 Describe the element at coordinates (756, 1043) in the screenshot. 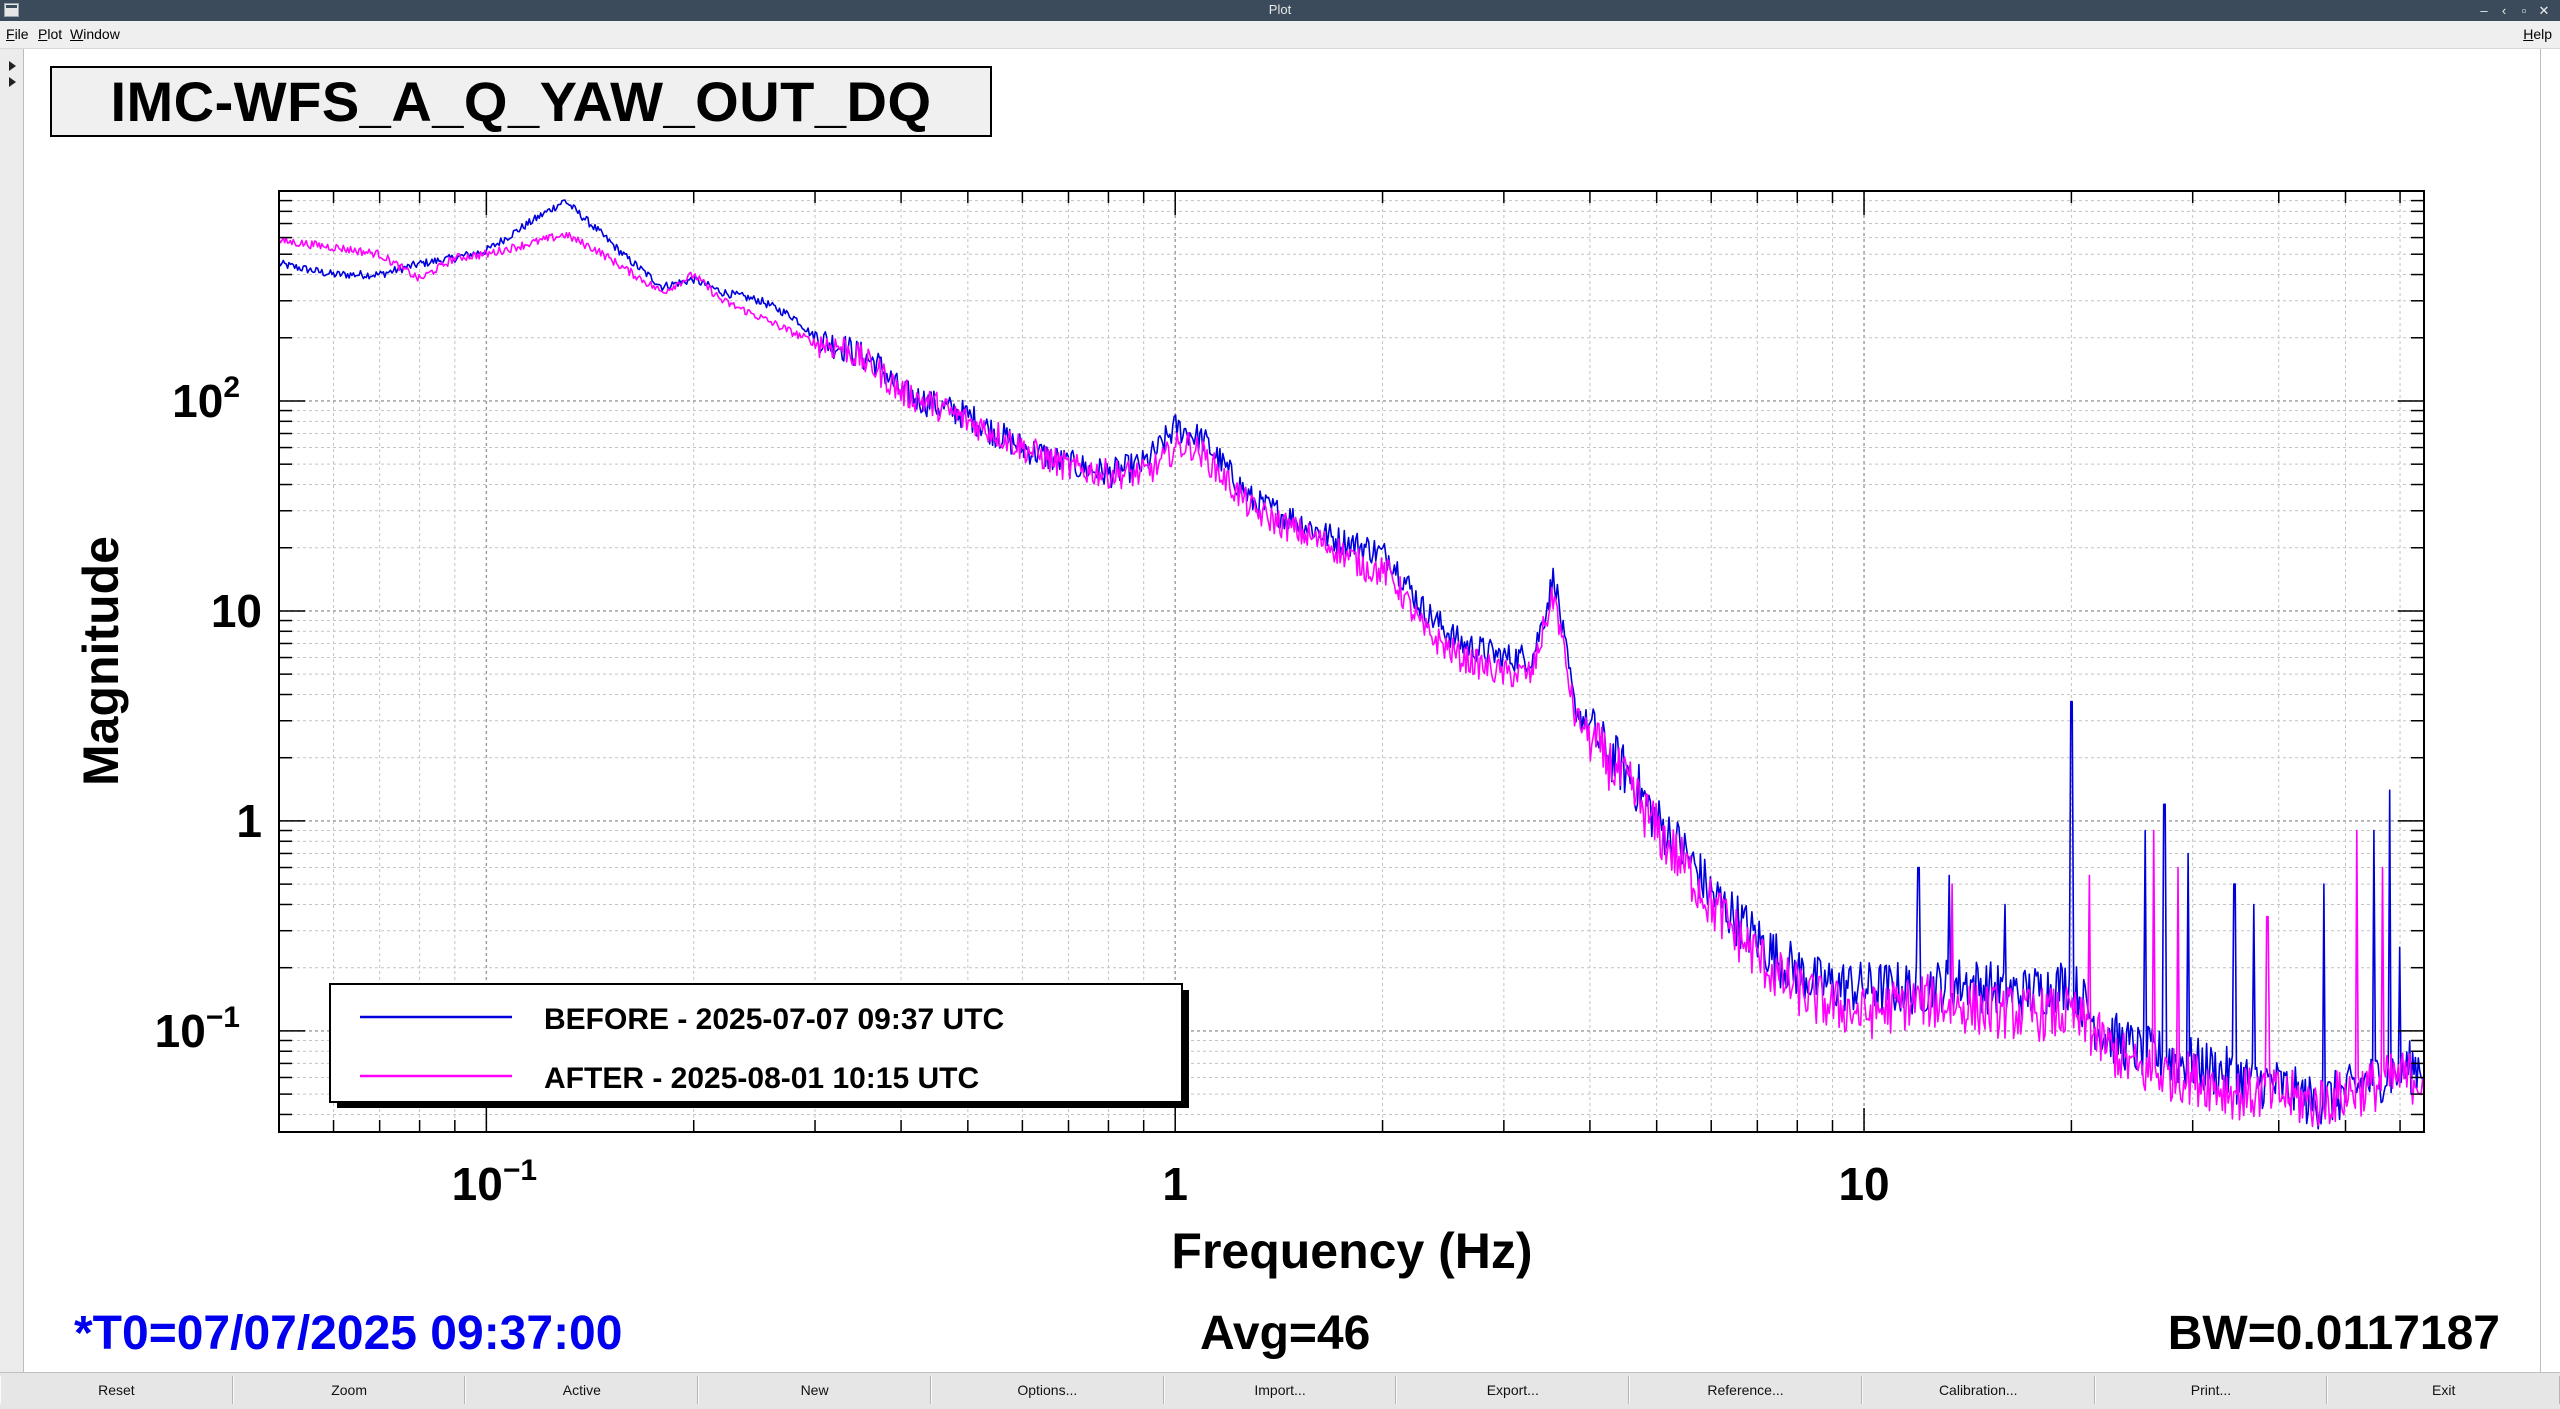

I see `legend-box` at that location.